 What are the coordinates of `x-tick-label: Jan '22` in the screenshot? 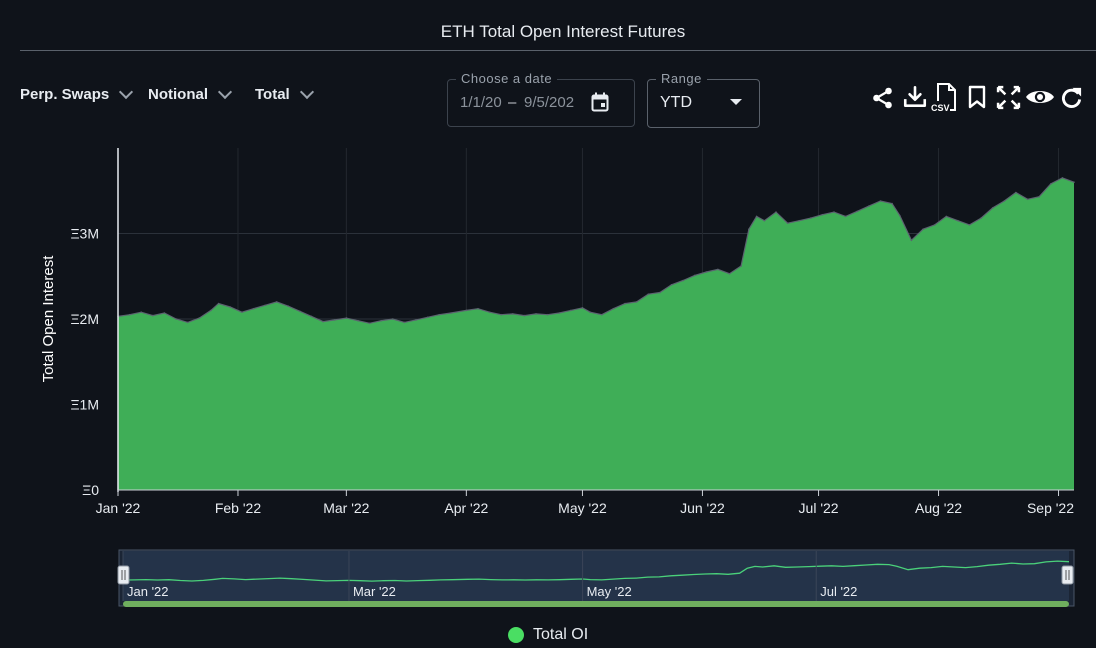 It's located at (118, 508).